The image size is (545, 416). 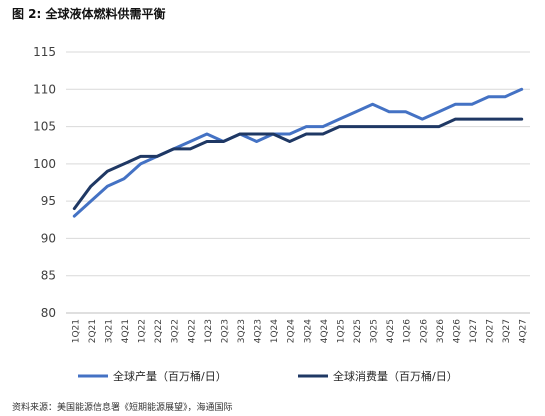 What do you see at coordinates (341, 331) in the screenshot?
I see `x-tick-label: 1Q25` at bounding box center [341, 331].